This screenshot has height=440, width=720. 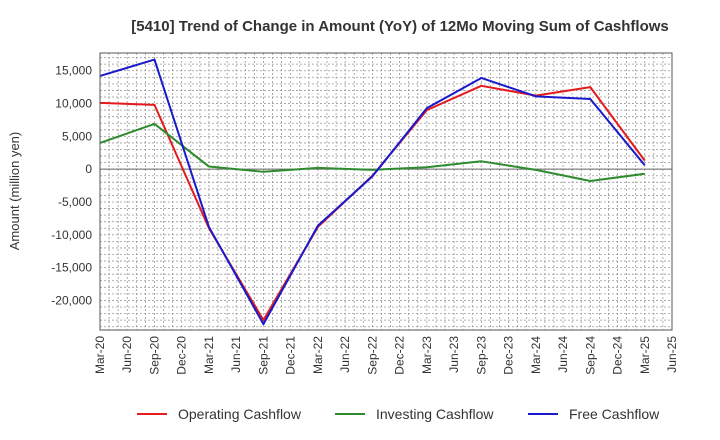 I want to click on x-tick-label: Mar-24, so click(x=536, y=355).